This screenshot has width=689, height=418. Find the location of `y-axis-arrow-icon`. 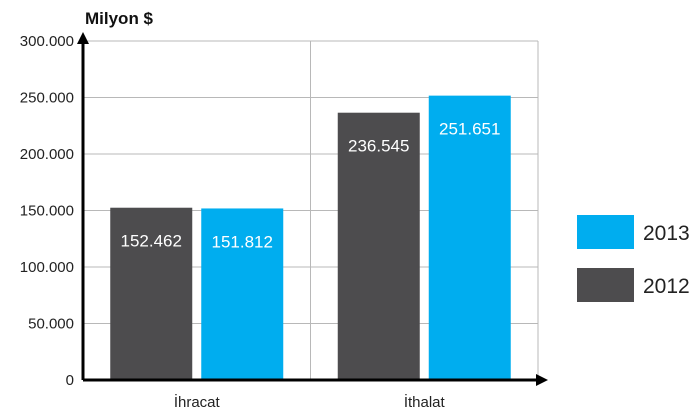

y-axis-arrow-icon is located at coordinates (83, 38).